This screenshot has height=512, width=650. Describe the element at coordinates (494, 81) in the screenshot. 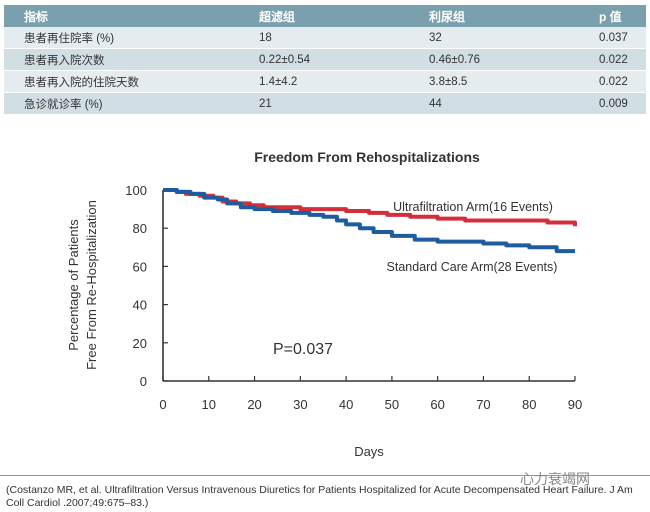

I see `table-cell: 3.8±8.5` at that location.